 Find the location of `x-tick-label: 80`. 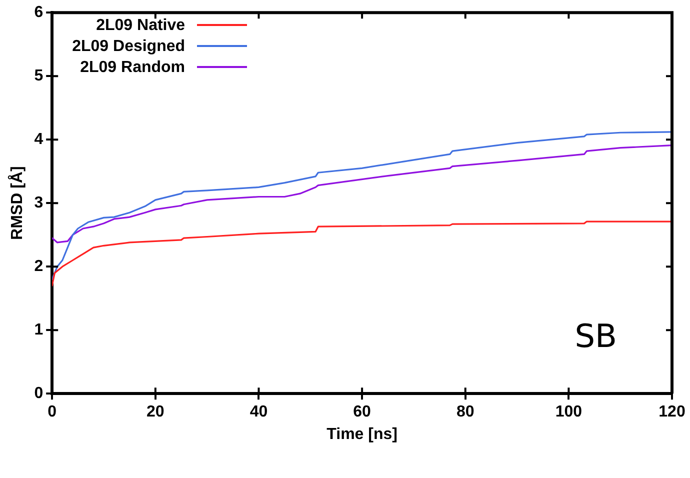

x-tick-label: 80 is located at coordinates (465, 412).